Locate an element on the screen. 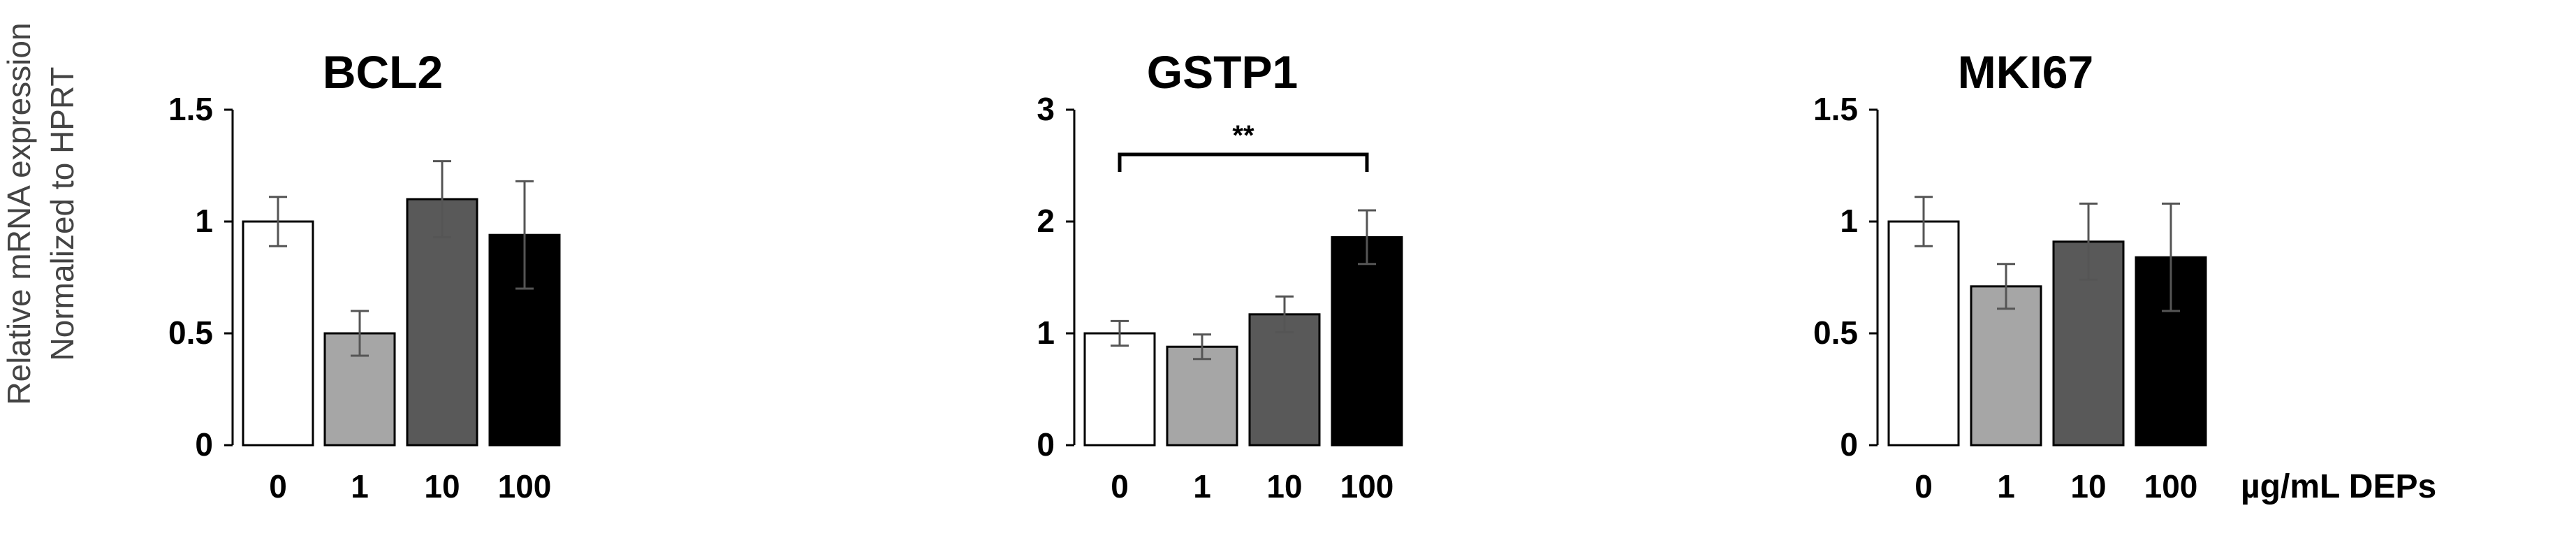 The image size is (2576, 536). x-tick-label-0-3: 100 is located at coordinates (525, 486).